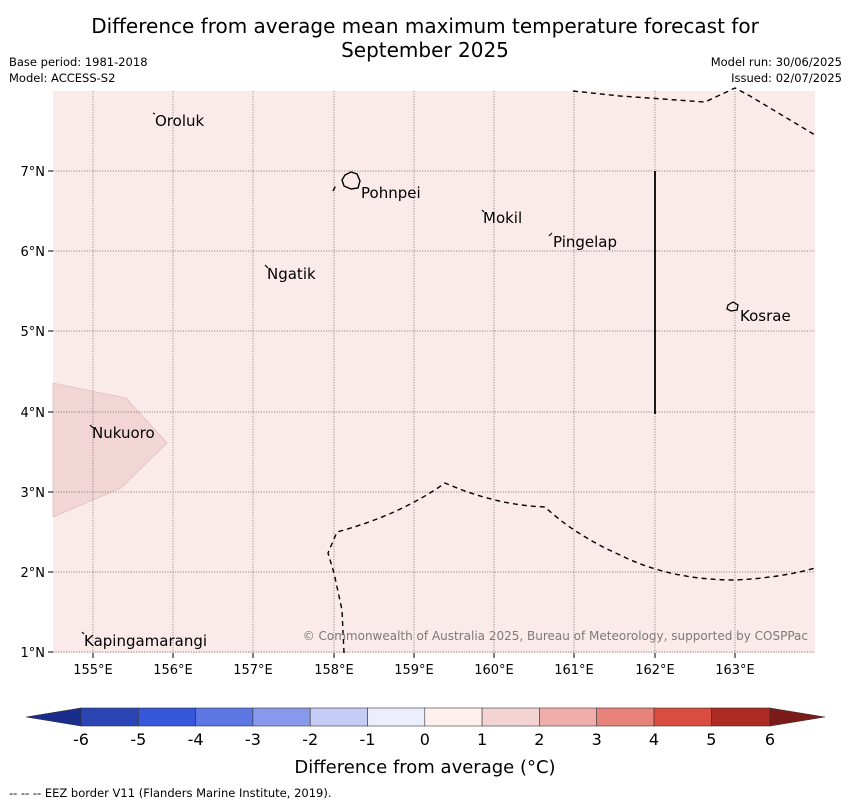 The image size is (850, 804). Describe the element at coordinates (502, 218) in the screenshot. I see `place-mokil: Mokil` at that location.